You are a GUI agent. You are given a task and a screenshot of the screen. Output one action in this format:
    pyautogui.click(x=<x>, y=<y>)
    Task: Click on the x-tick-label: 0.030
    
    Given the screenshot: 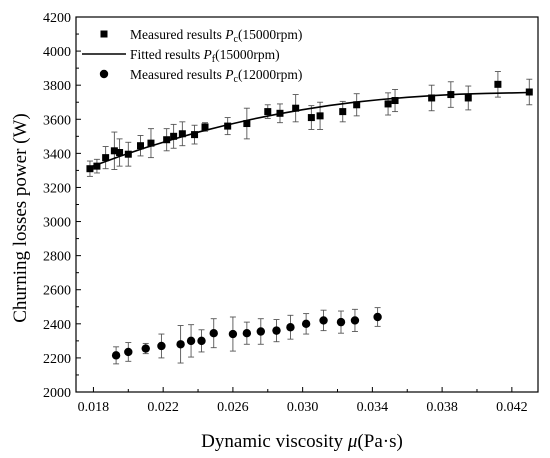 What is the action you would take?
    pyautogui.click(x=303, y=407)
    